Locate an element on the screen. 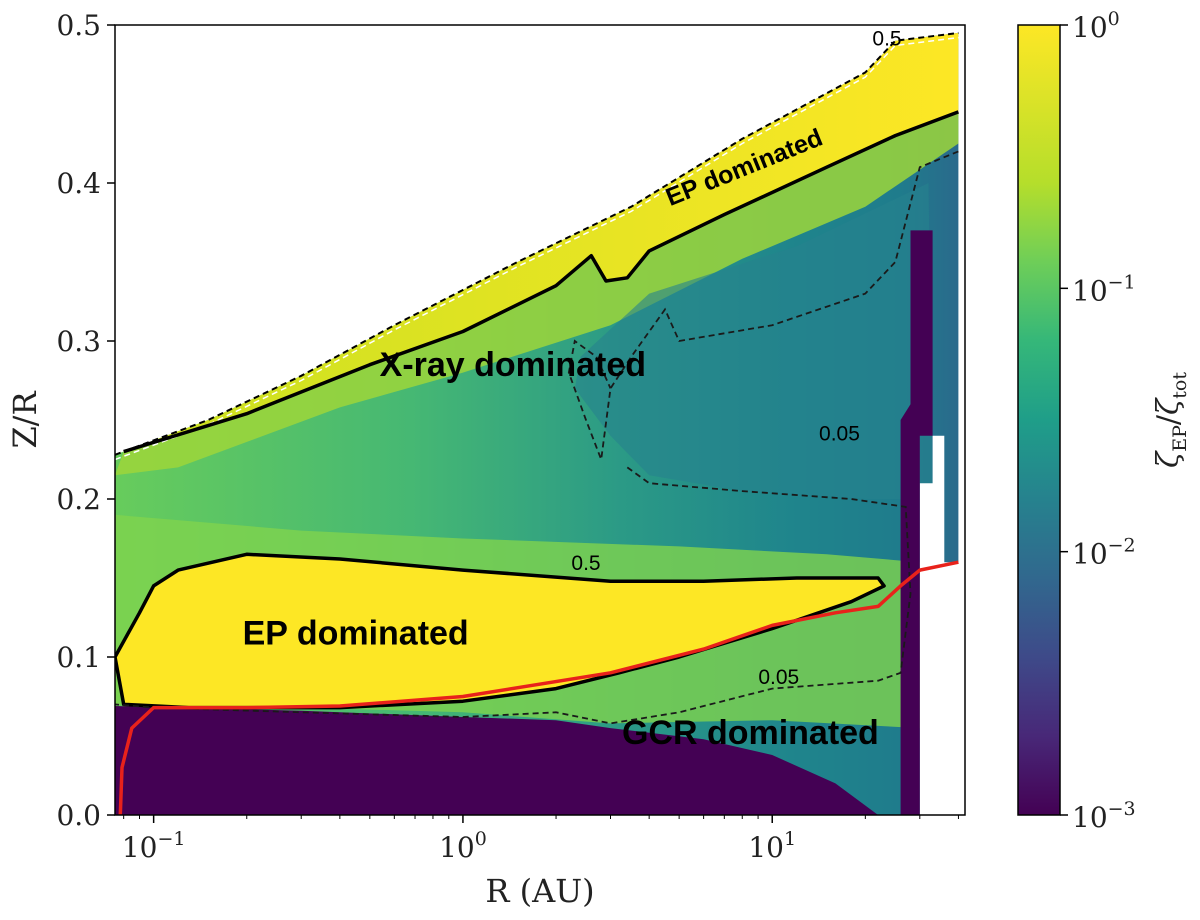 The width and height of the screenshot is (1200, 920). colorbar-gradient is located at coordinates (1039, 420).